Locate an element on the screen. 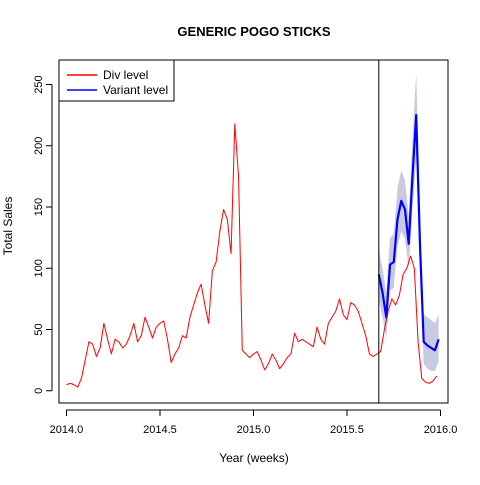 Image resolution: width=480 pixels, height=485 pixels. x-tick-label: 2016.0 is located at coordinates (441, 430).